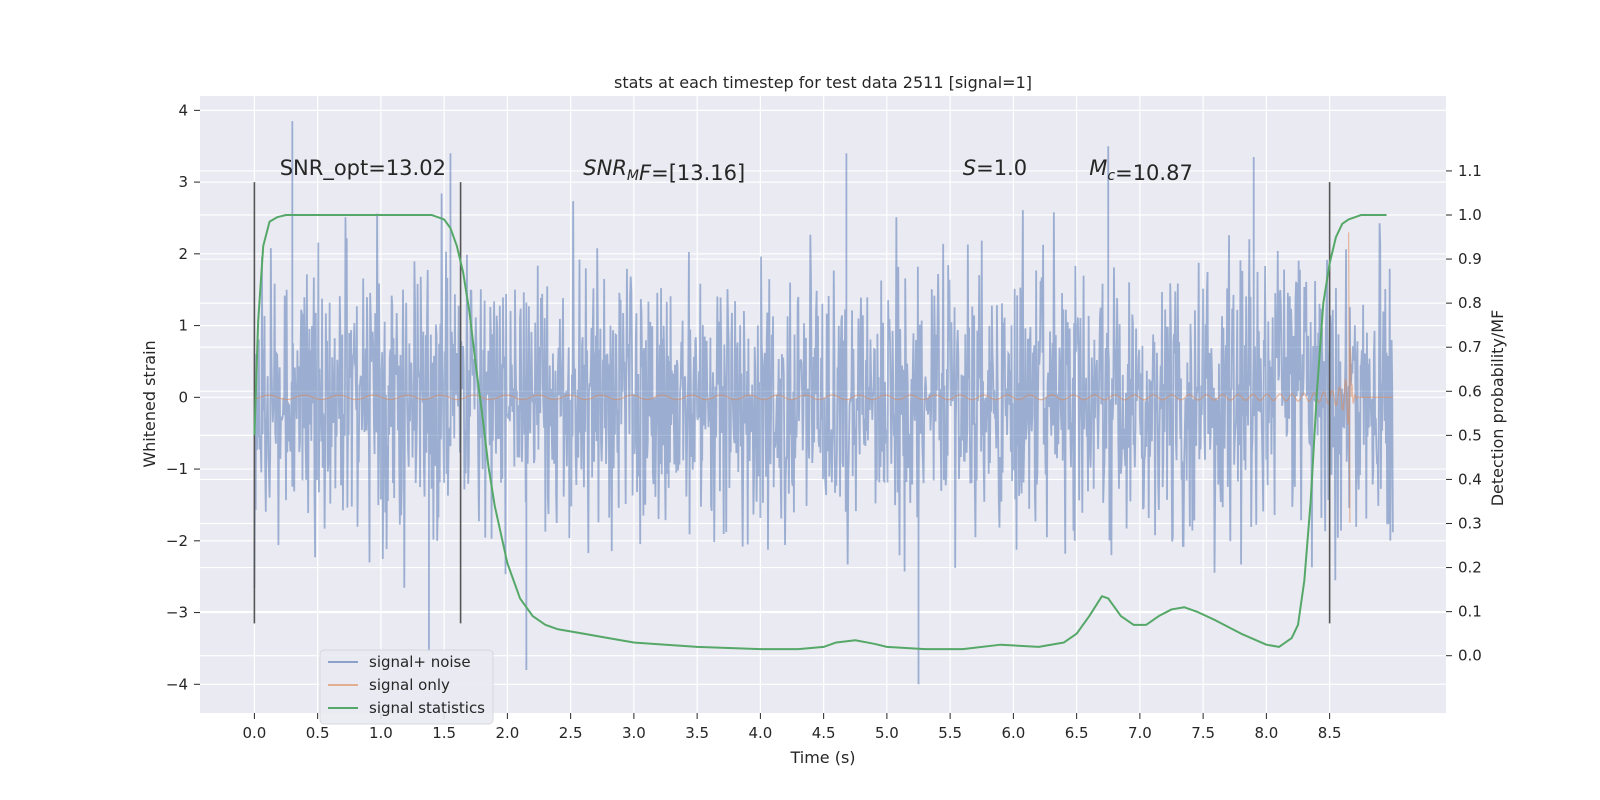 This screenshot has height=800, width=1600. I want to click on y-tick-label: 0, so click(183, 397).